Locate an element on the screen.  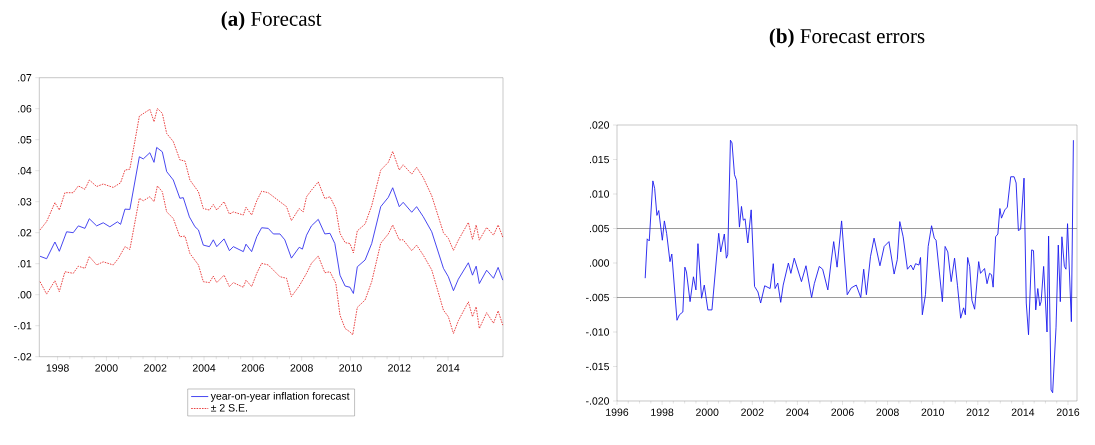
y-tick-label: -.02 is located at coordinates (23, 356).